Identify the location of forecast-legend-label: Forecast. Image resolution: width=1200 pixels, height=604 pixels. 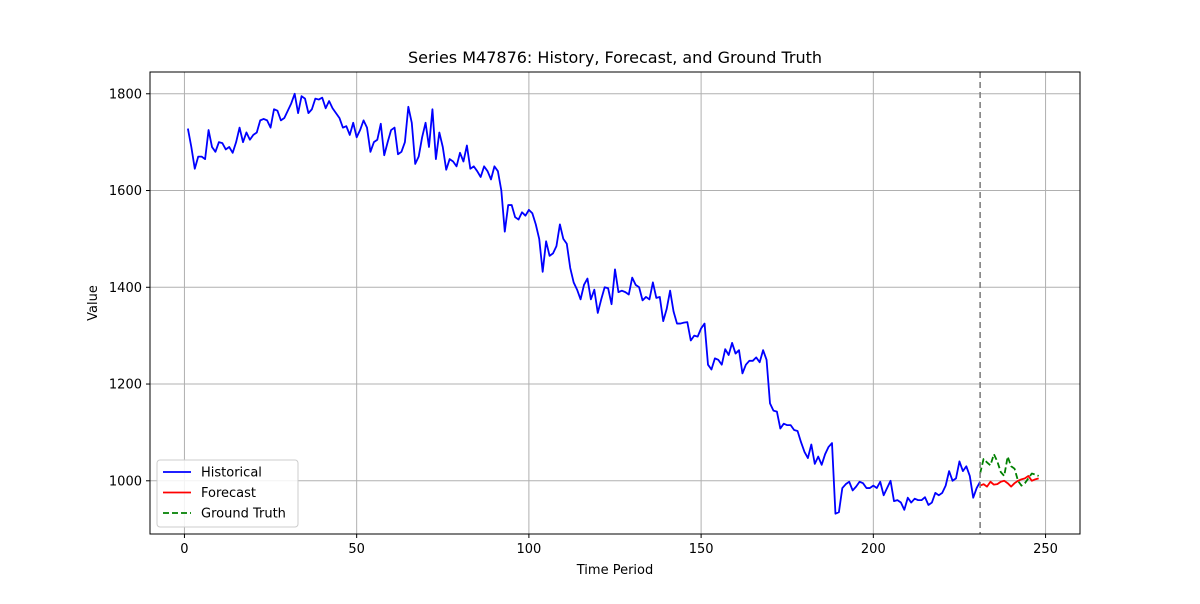
(228, 493).